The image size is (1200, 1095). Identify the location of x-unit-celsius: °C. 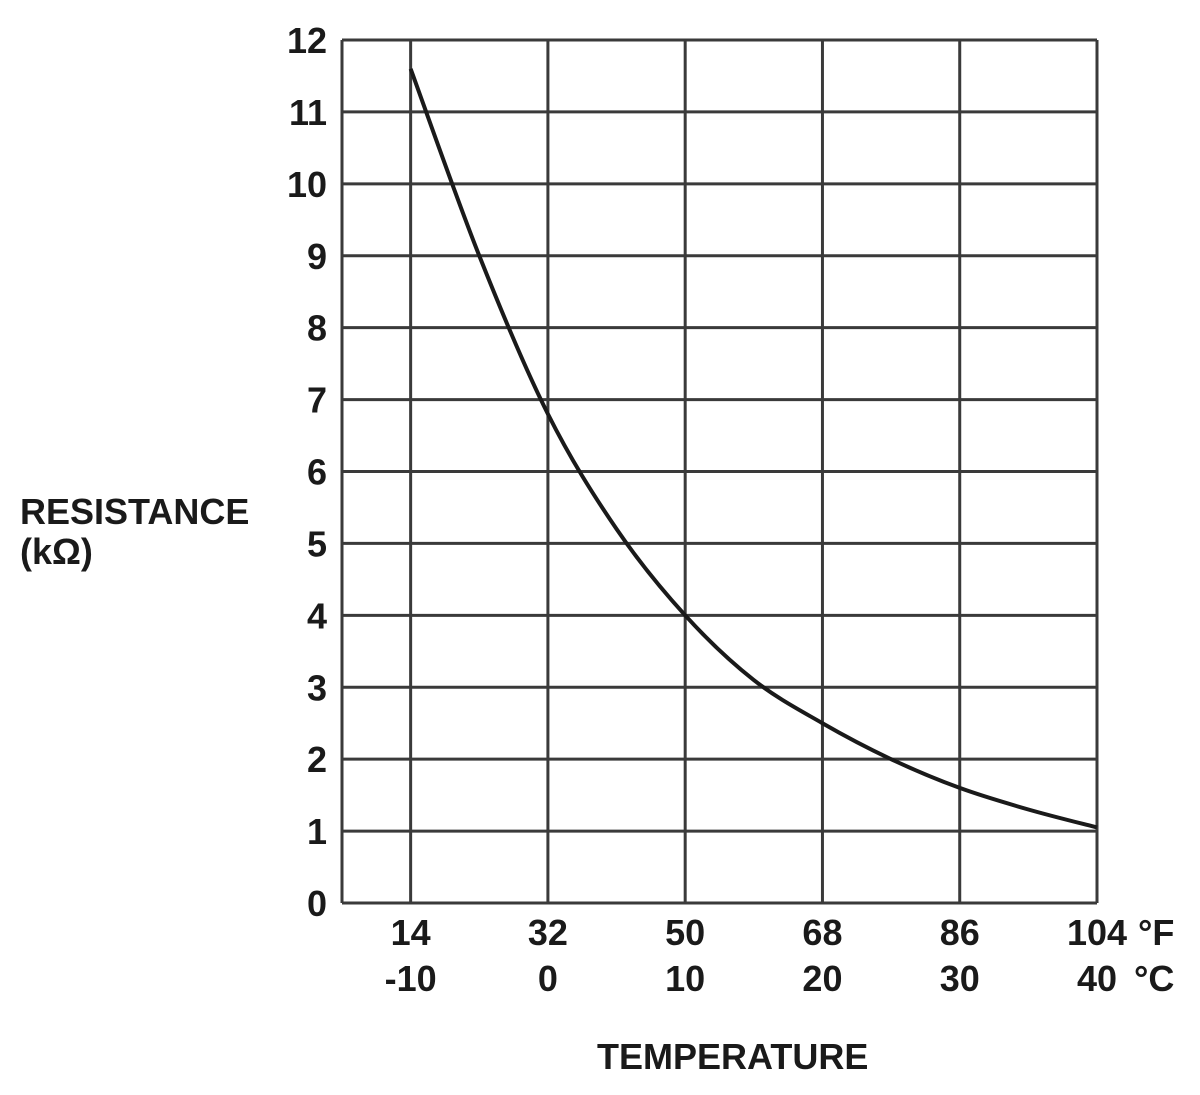
(1154, 978).